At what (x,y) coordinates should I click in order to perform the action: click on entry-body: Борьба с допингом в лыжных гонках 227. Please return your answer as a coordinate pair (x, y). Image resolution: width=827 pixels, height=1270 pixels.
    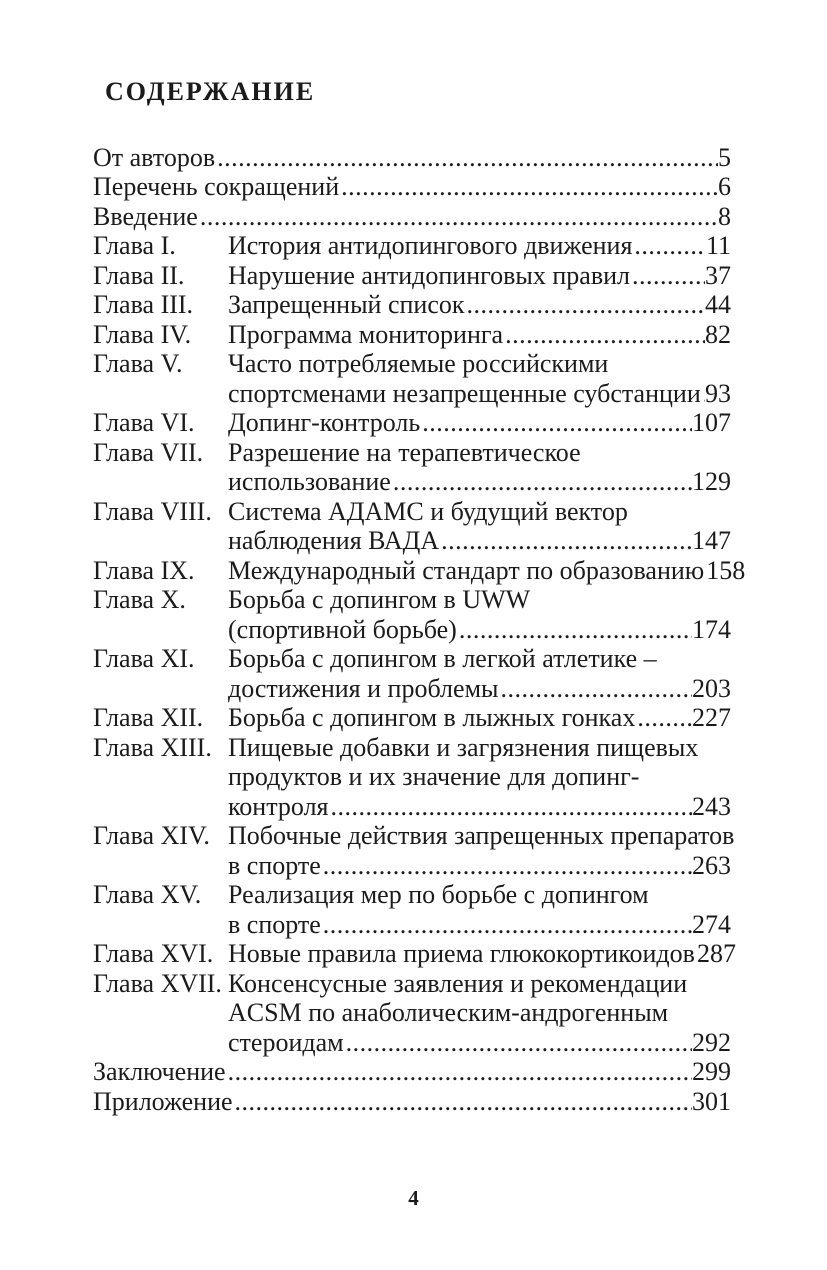
    Looking at the image, I should click on (479, 718).